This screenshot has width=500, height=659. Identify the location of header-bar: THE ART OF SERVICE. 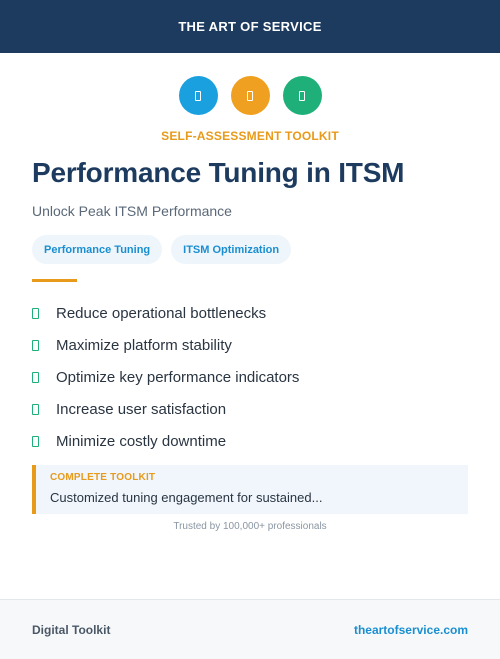
(250, 26).